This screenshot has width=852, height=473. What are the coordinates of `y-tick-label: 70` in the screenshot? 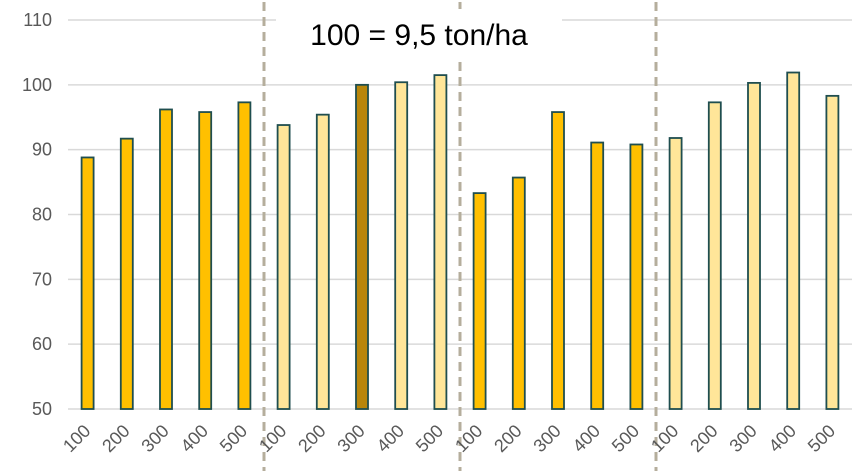 It's located at (42, 279).